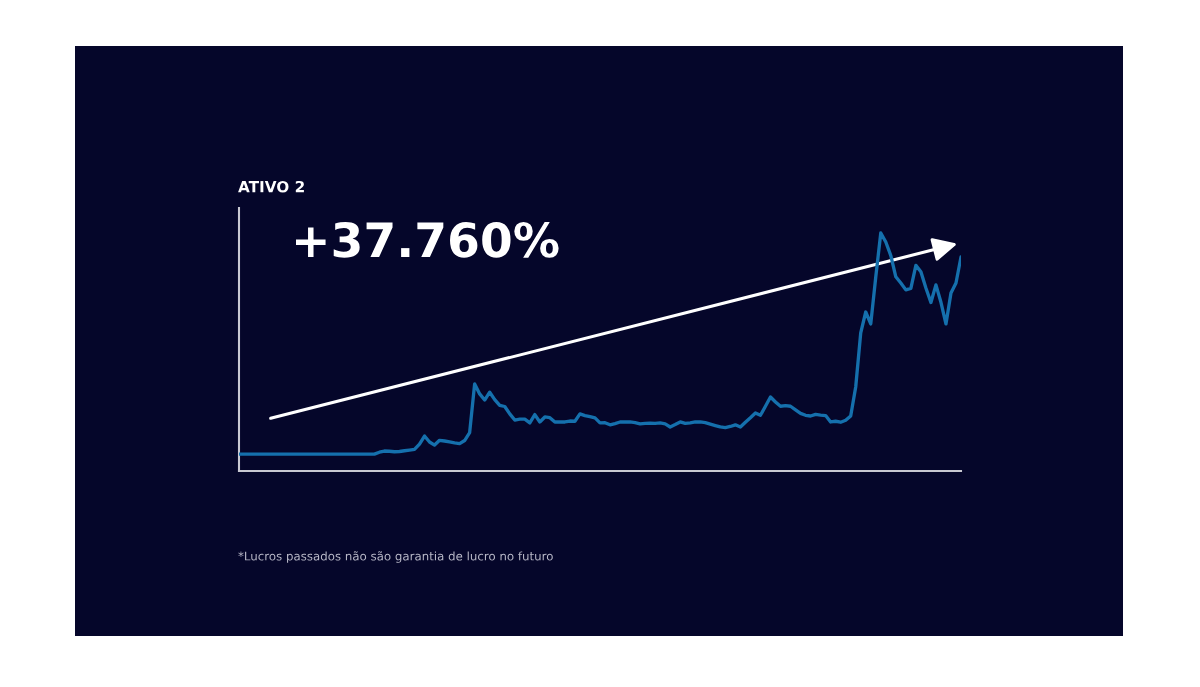 The height and width of the screenshot is (687, 1200). Describe the element at coordinates (395, 557) in the screenshot. I see `text: *Lucros passados não são garantia de lucro no futuro` at that location.